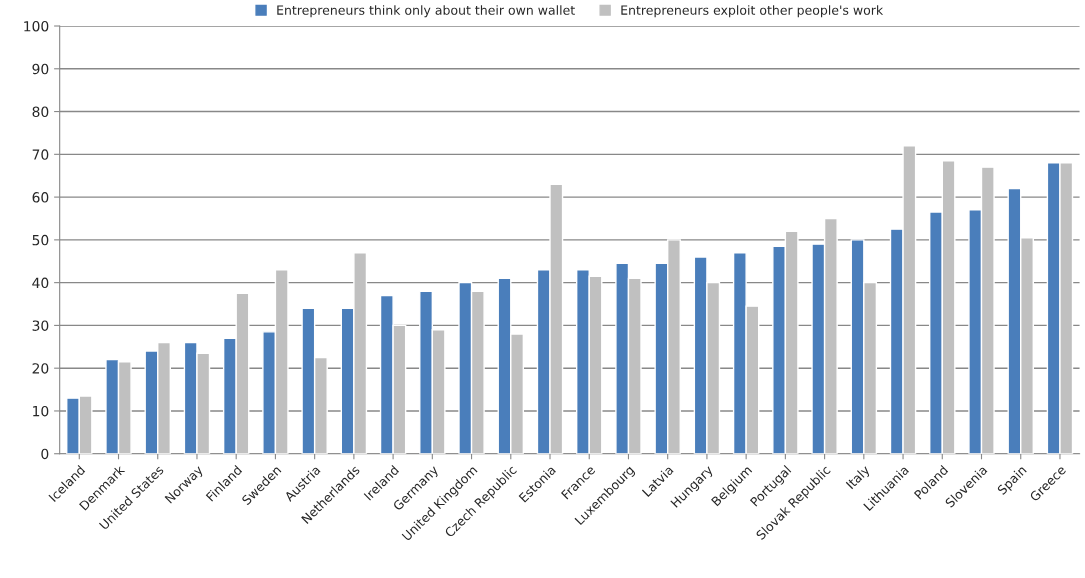 The image size is (1085, 578). Describe the element at coordinates (41, 411) in the screenshot. I see `y-tick-label: 10` at that location.